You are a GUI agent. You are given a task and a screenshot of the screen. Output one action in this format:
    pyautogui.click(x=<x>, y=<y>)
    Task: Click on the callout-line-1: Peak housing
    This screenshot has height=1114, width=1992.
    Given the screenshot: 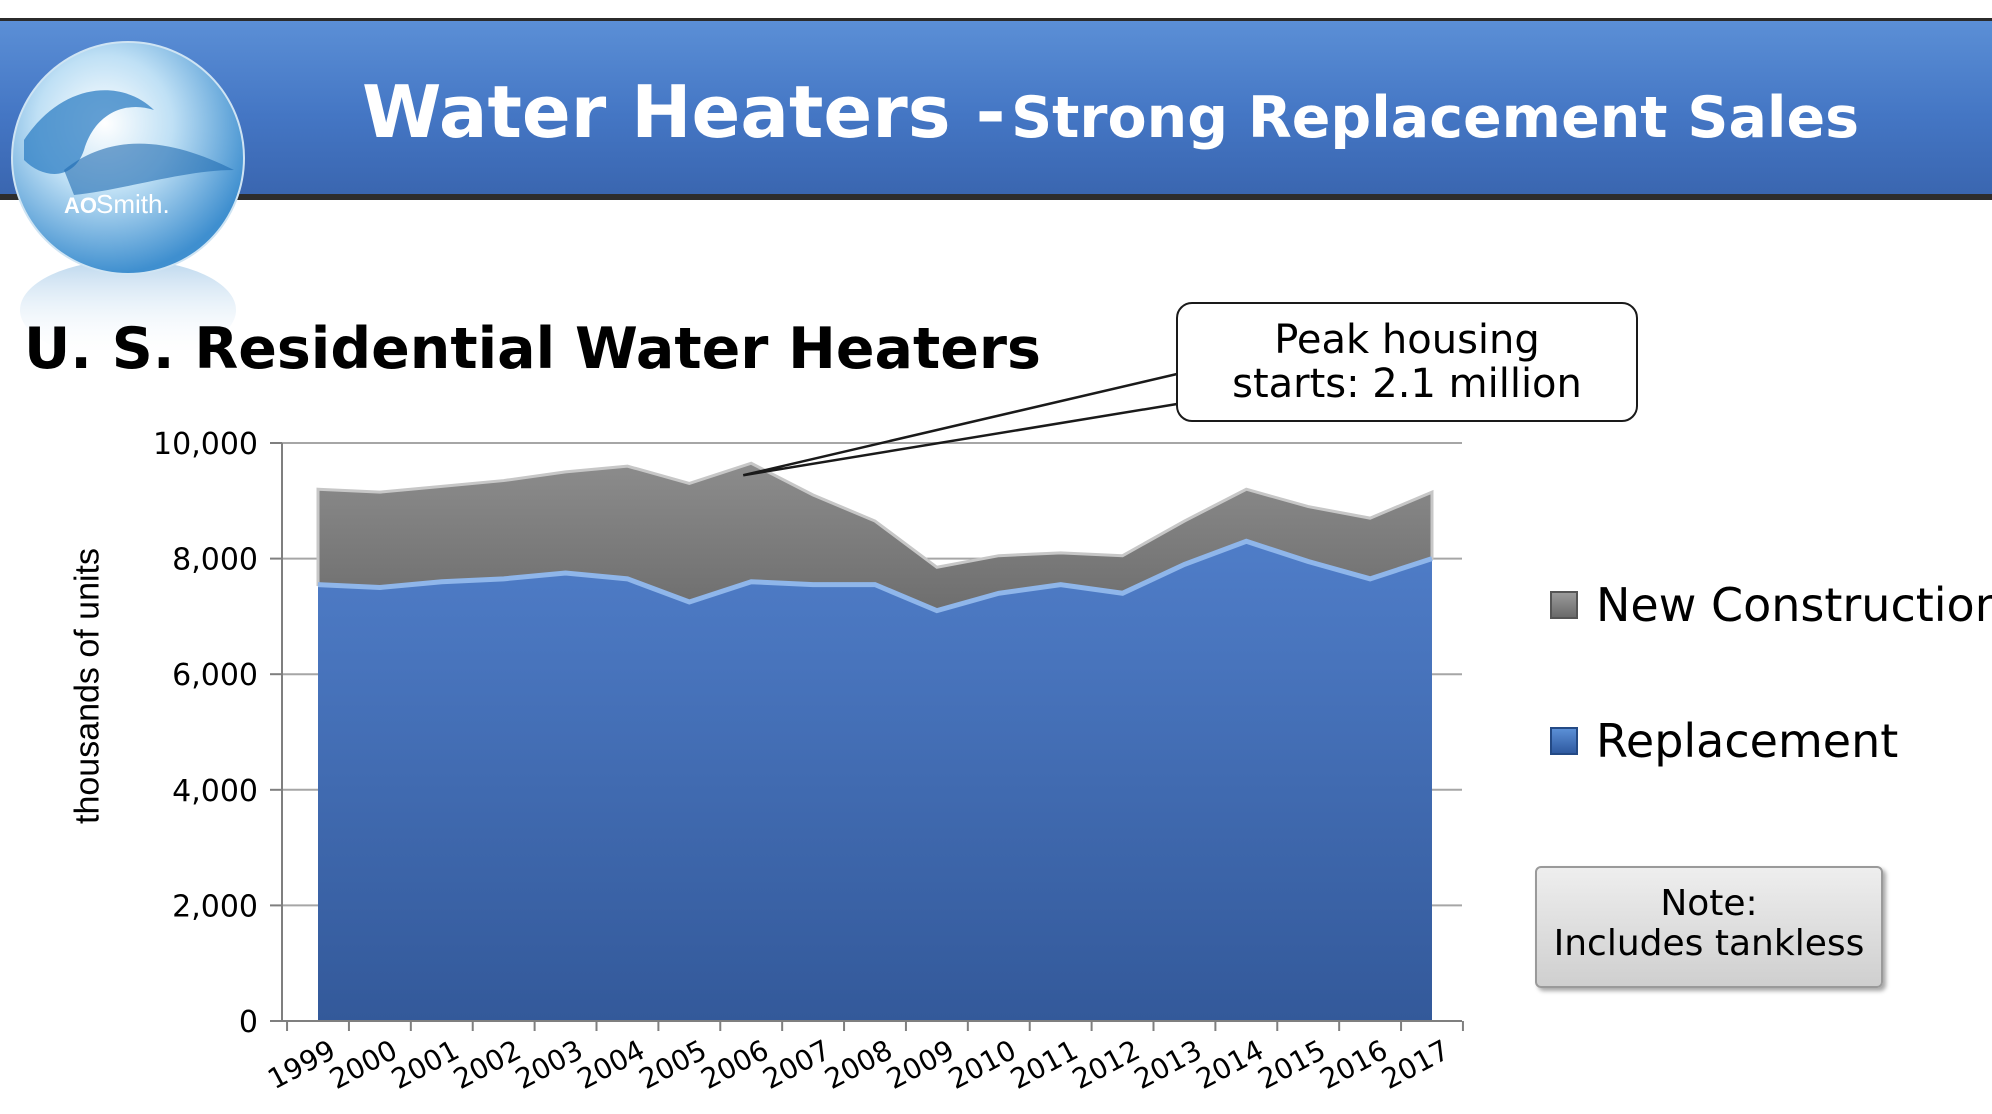 What is the action you would take?
    pyautogui.click(x=1407, y=340)
    